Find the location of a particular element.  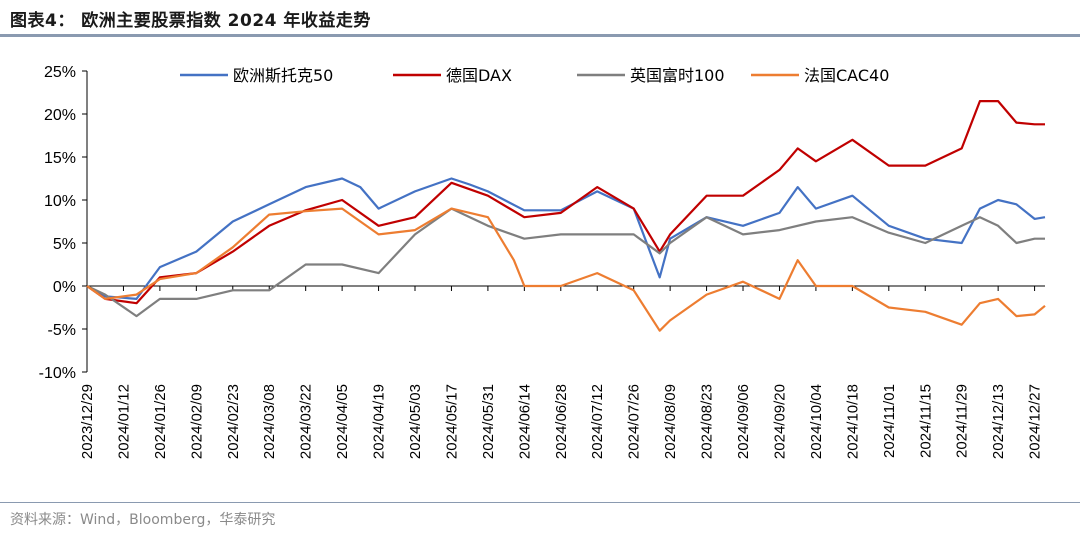

legend-label-4: 法国CAC40 is located at coordinates (846, 75).